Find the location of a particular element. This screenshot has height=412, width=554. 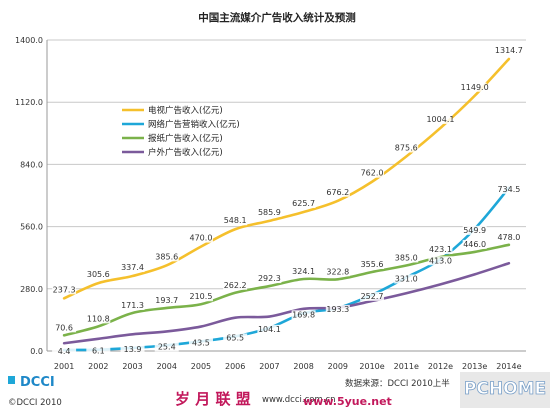

data-label-internet: 25.4 is located at coordinates (167, 346).